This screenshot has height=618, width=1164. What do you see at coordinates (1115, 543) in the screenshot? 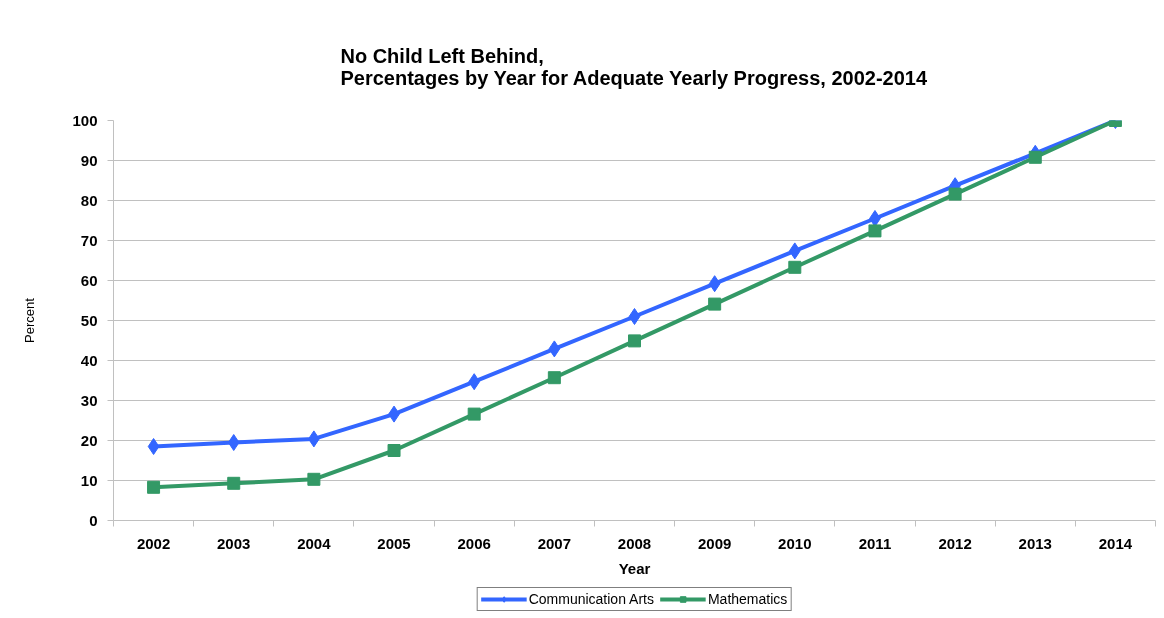
I see `x-tick-label: 2014` at bounding box center [1115, 543].